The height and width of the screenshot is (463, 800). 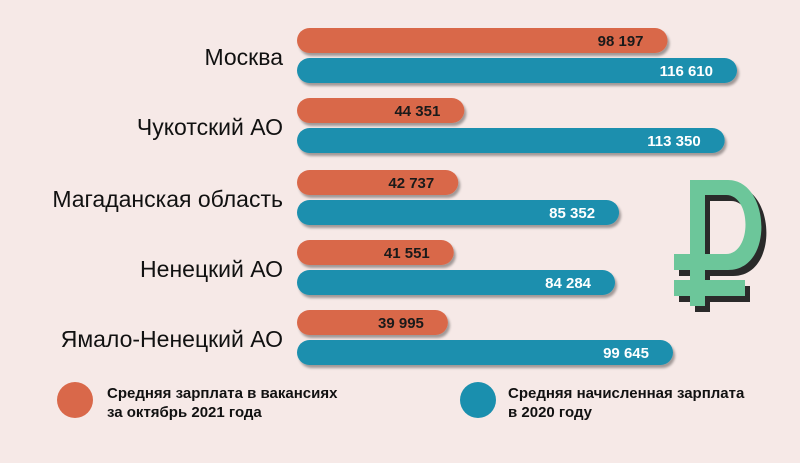 I want to click on legend-label-accrued-line2: в 2020 году, so click(x=550, y=412).